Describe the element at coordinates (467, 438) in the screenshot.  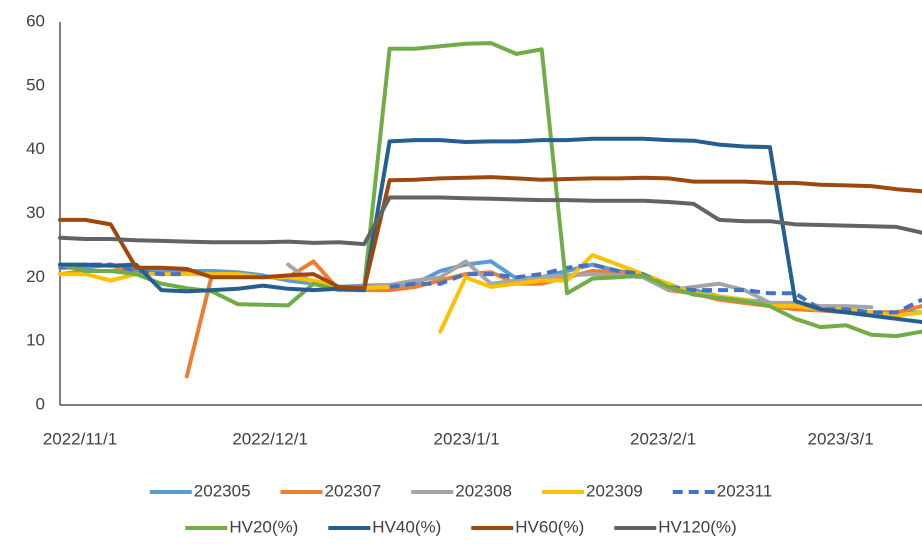
I see `x-tick-label: 2023/1/1` at that location.